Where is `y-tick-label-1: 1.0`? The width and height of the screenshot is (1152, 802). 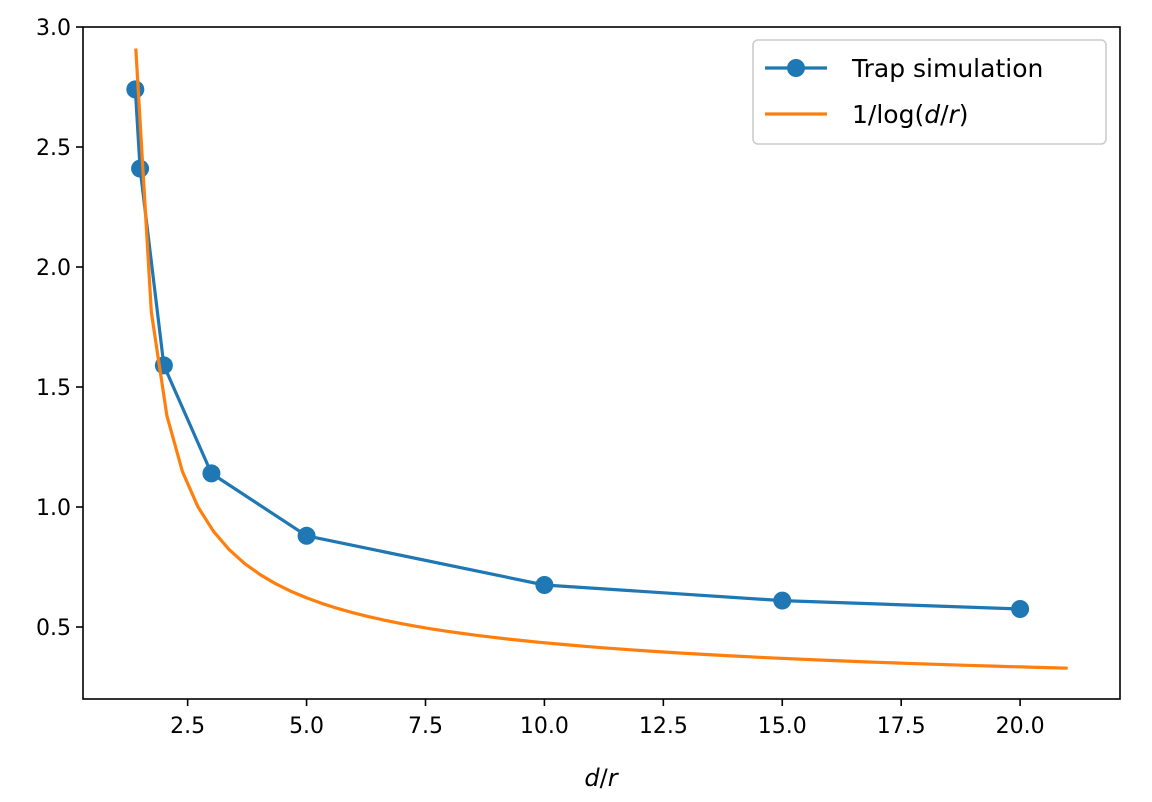 y-tick-label-1: 1.0 is located at coordinates (53, 508).